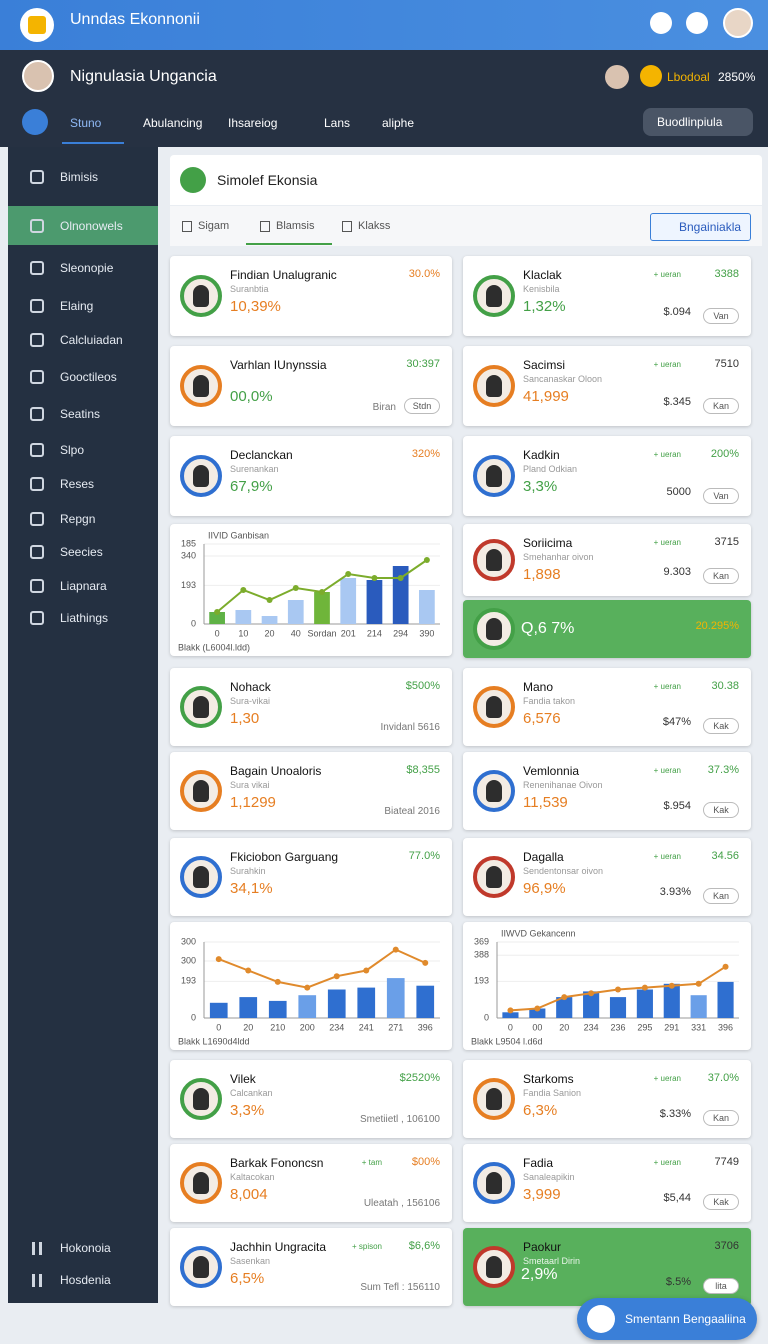 The image size is (768, 1344). I want to click on nav-tab: Abulancing, so click(173, 123).